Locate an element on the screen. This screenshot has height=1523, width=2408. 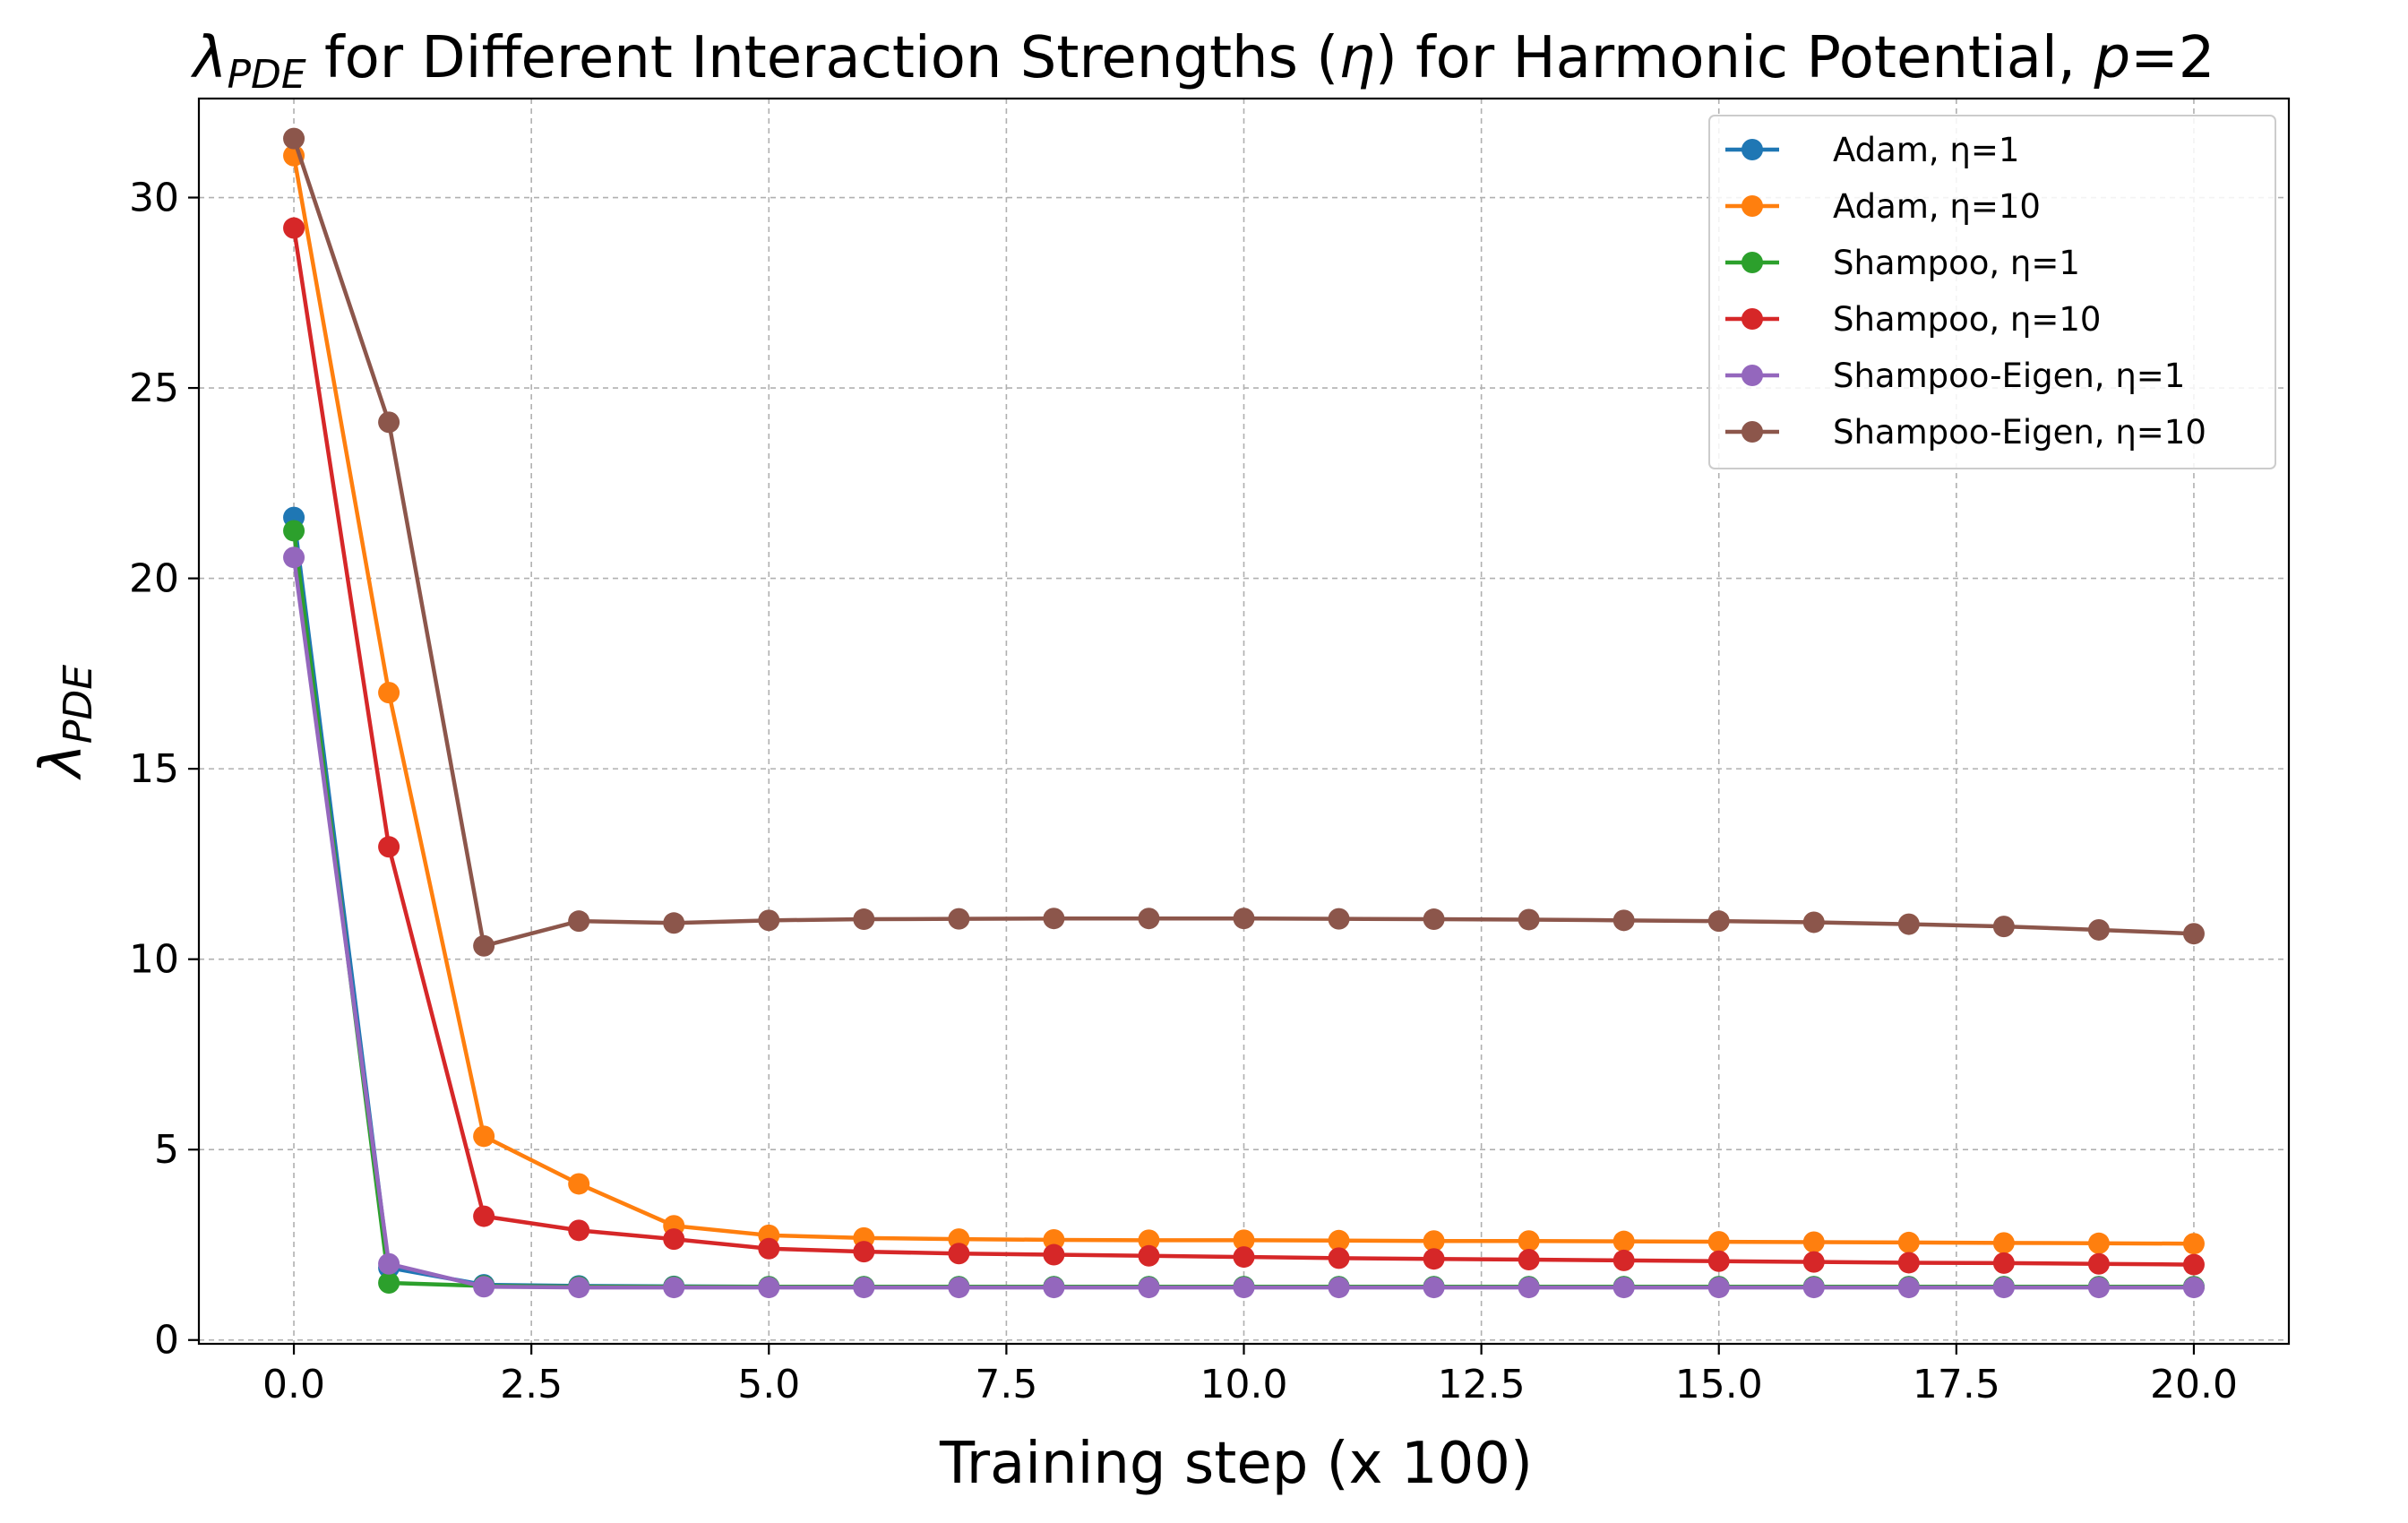
x-tick-label: 7.5 is located at coordinates (1006, 1384).